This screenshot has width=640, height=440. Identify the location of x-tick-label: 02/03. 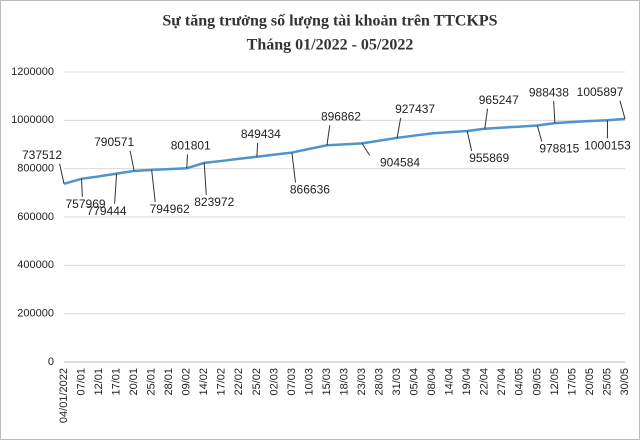
(274, 382).